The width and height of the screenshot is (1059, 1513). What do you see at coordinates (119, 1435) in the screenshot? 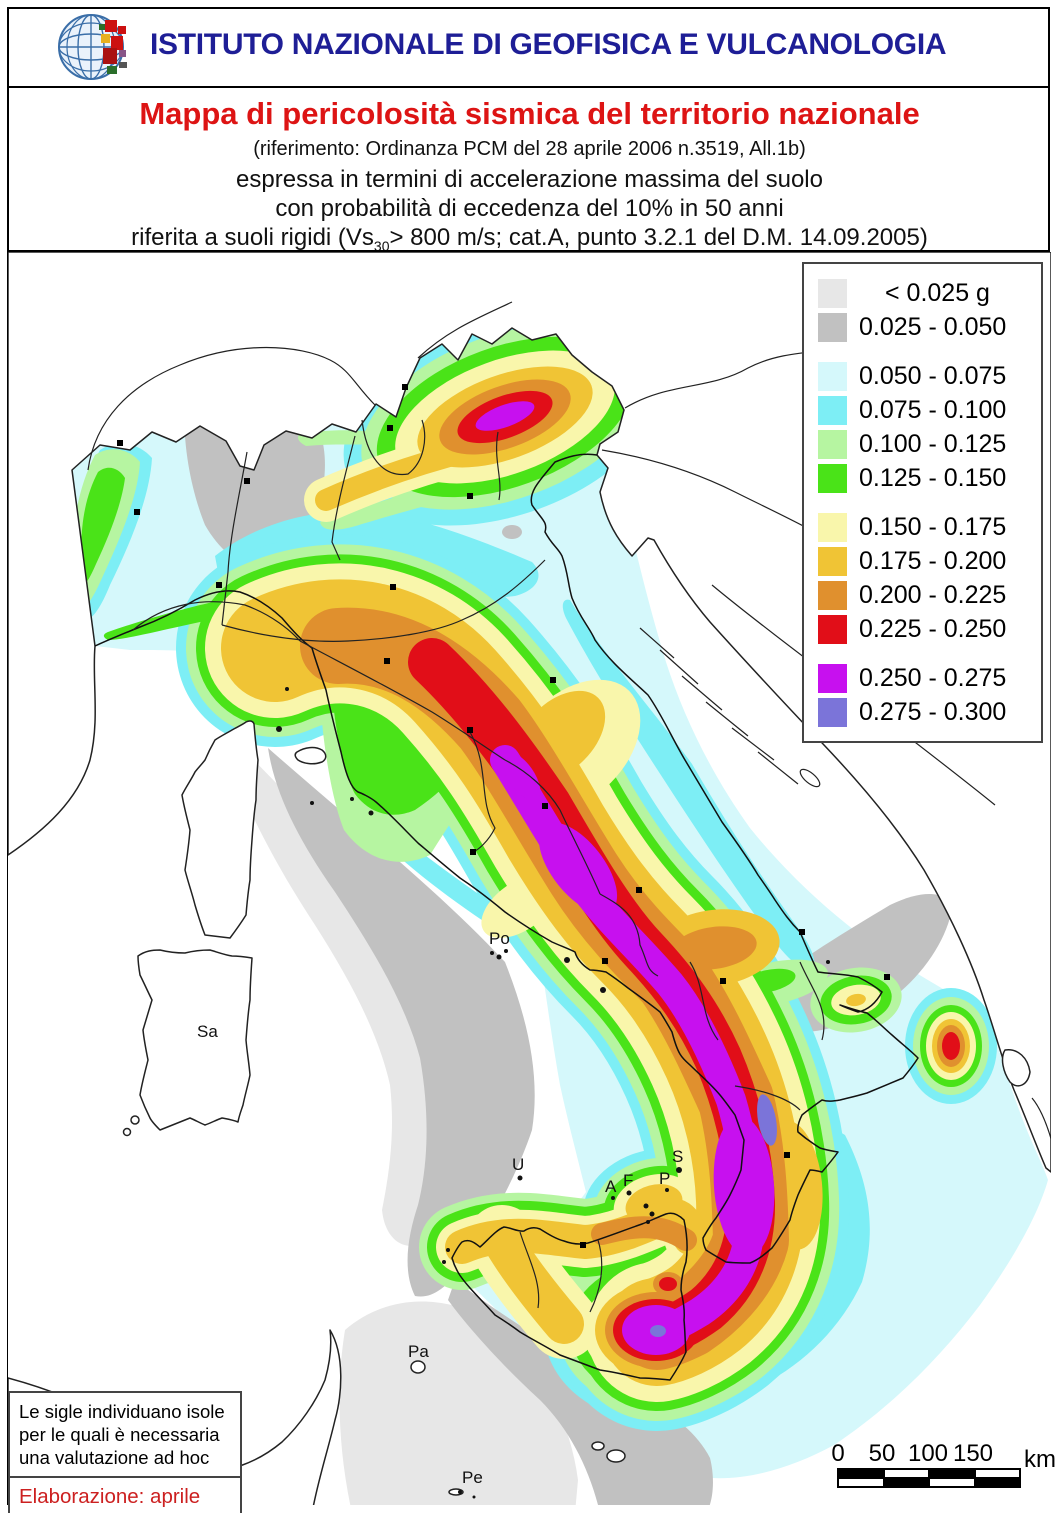
I see `note-line2: per le quali è necessaria` at bounding box center [119, 1435].